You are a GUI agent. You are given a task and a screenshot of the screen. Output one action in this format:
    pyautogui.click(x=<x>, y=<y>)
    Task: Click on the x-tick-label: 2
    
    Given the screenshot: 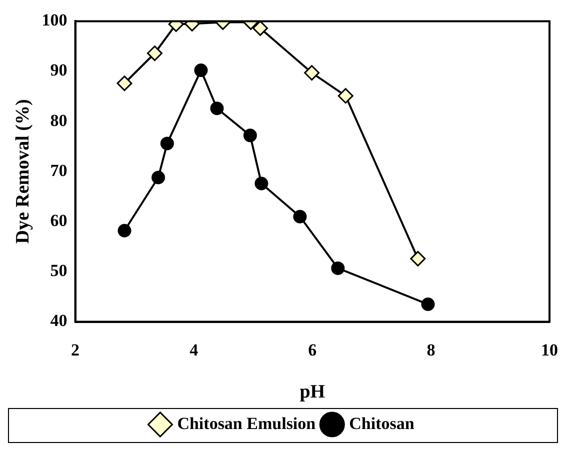 What is the action you would take?
    pyautogui.click(x=75, y=350)
    